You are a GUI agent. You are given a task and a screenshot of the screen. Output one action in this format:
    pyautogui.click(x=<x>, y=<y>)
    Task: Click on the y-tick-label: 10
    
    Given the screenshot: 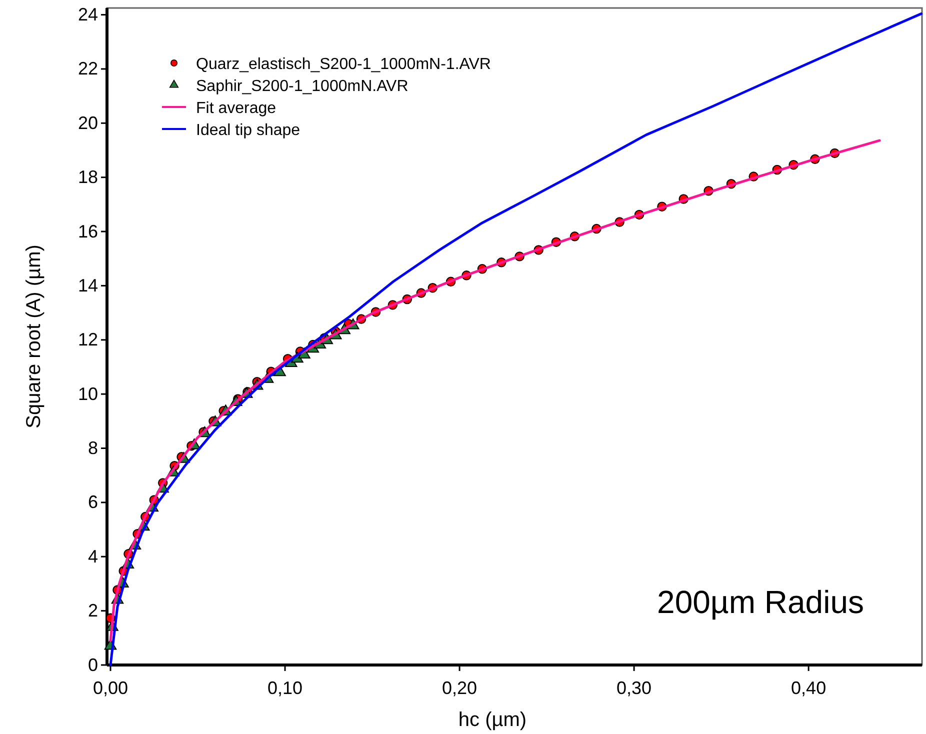 What is the action you would take?
    pyautogui.click(x=88, y=394)
    